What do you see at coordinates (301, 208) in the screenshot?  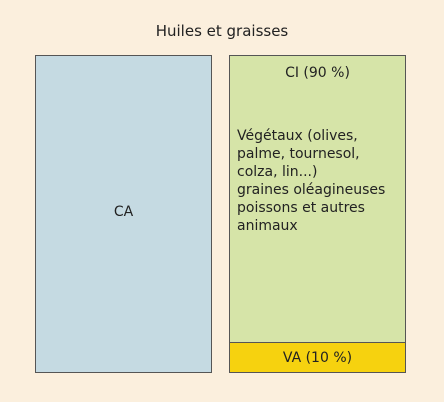 I see `ci-description-line: poissons et autres` at bounding box center [301, 208].